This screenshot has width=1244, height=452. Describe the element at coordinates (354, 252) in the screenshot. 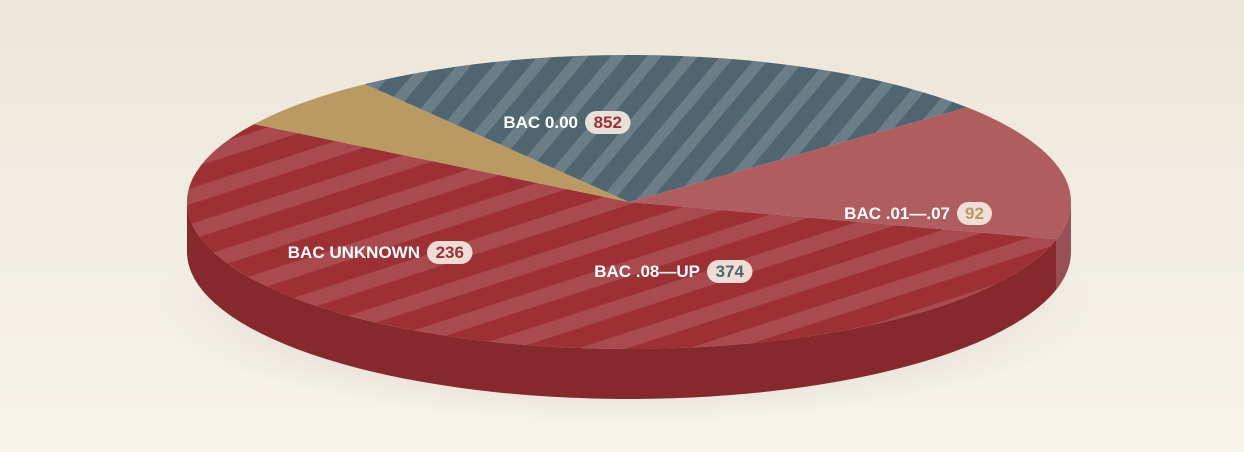

I see `slice-label-text: BAC UNKNOWN` at that location.